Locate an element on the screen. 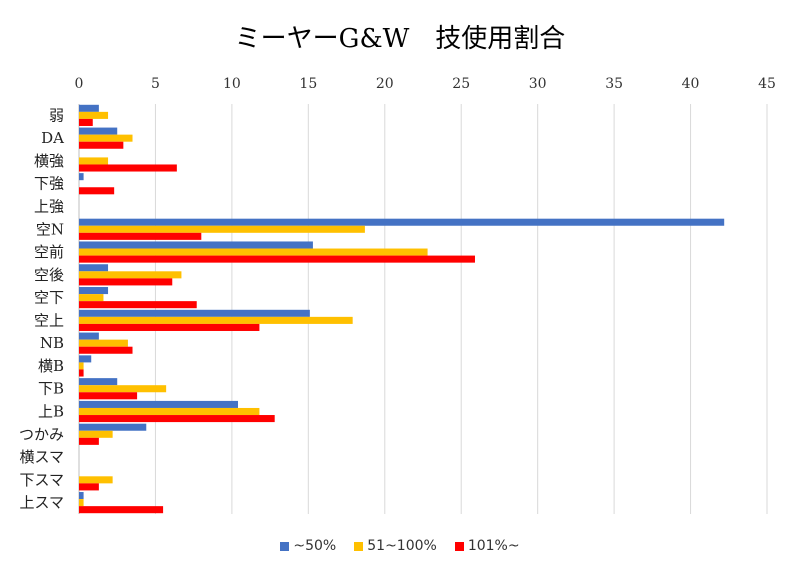 This screenshot has height=575, width=800. x-tick-label: 45 is located at coordinates (767, 84).